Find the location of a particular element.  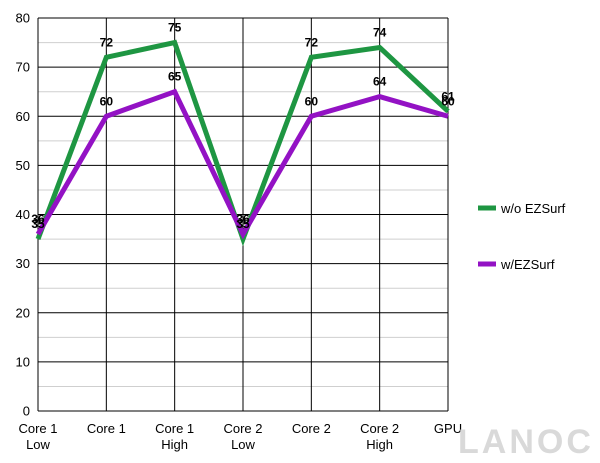

legend-label: w/o EZSurf is located at coordinates (533, 208).